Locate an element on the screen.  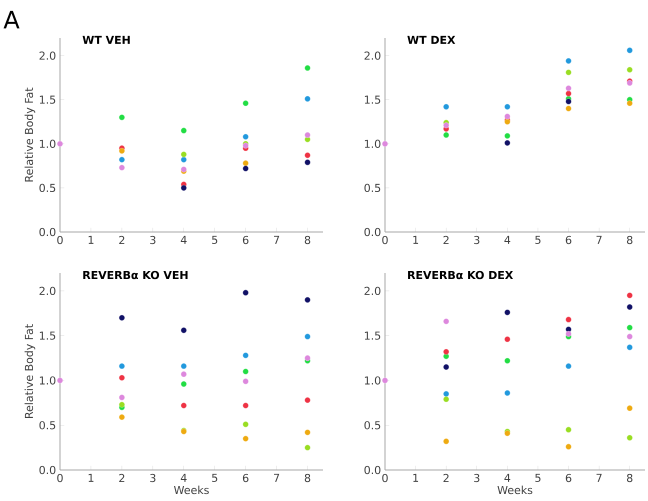
text: A is located at coordinates (12, 19).